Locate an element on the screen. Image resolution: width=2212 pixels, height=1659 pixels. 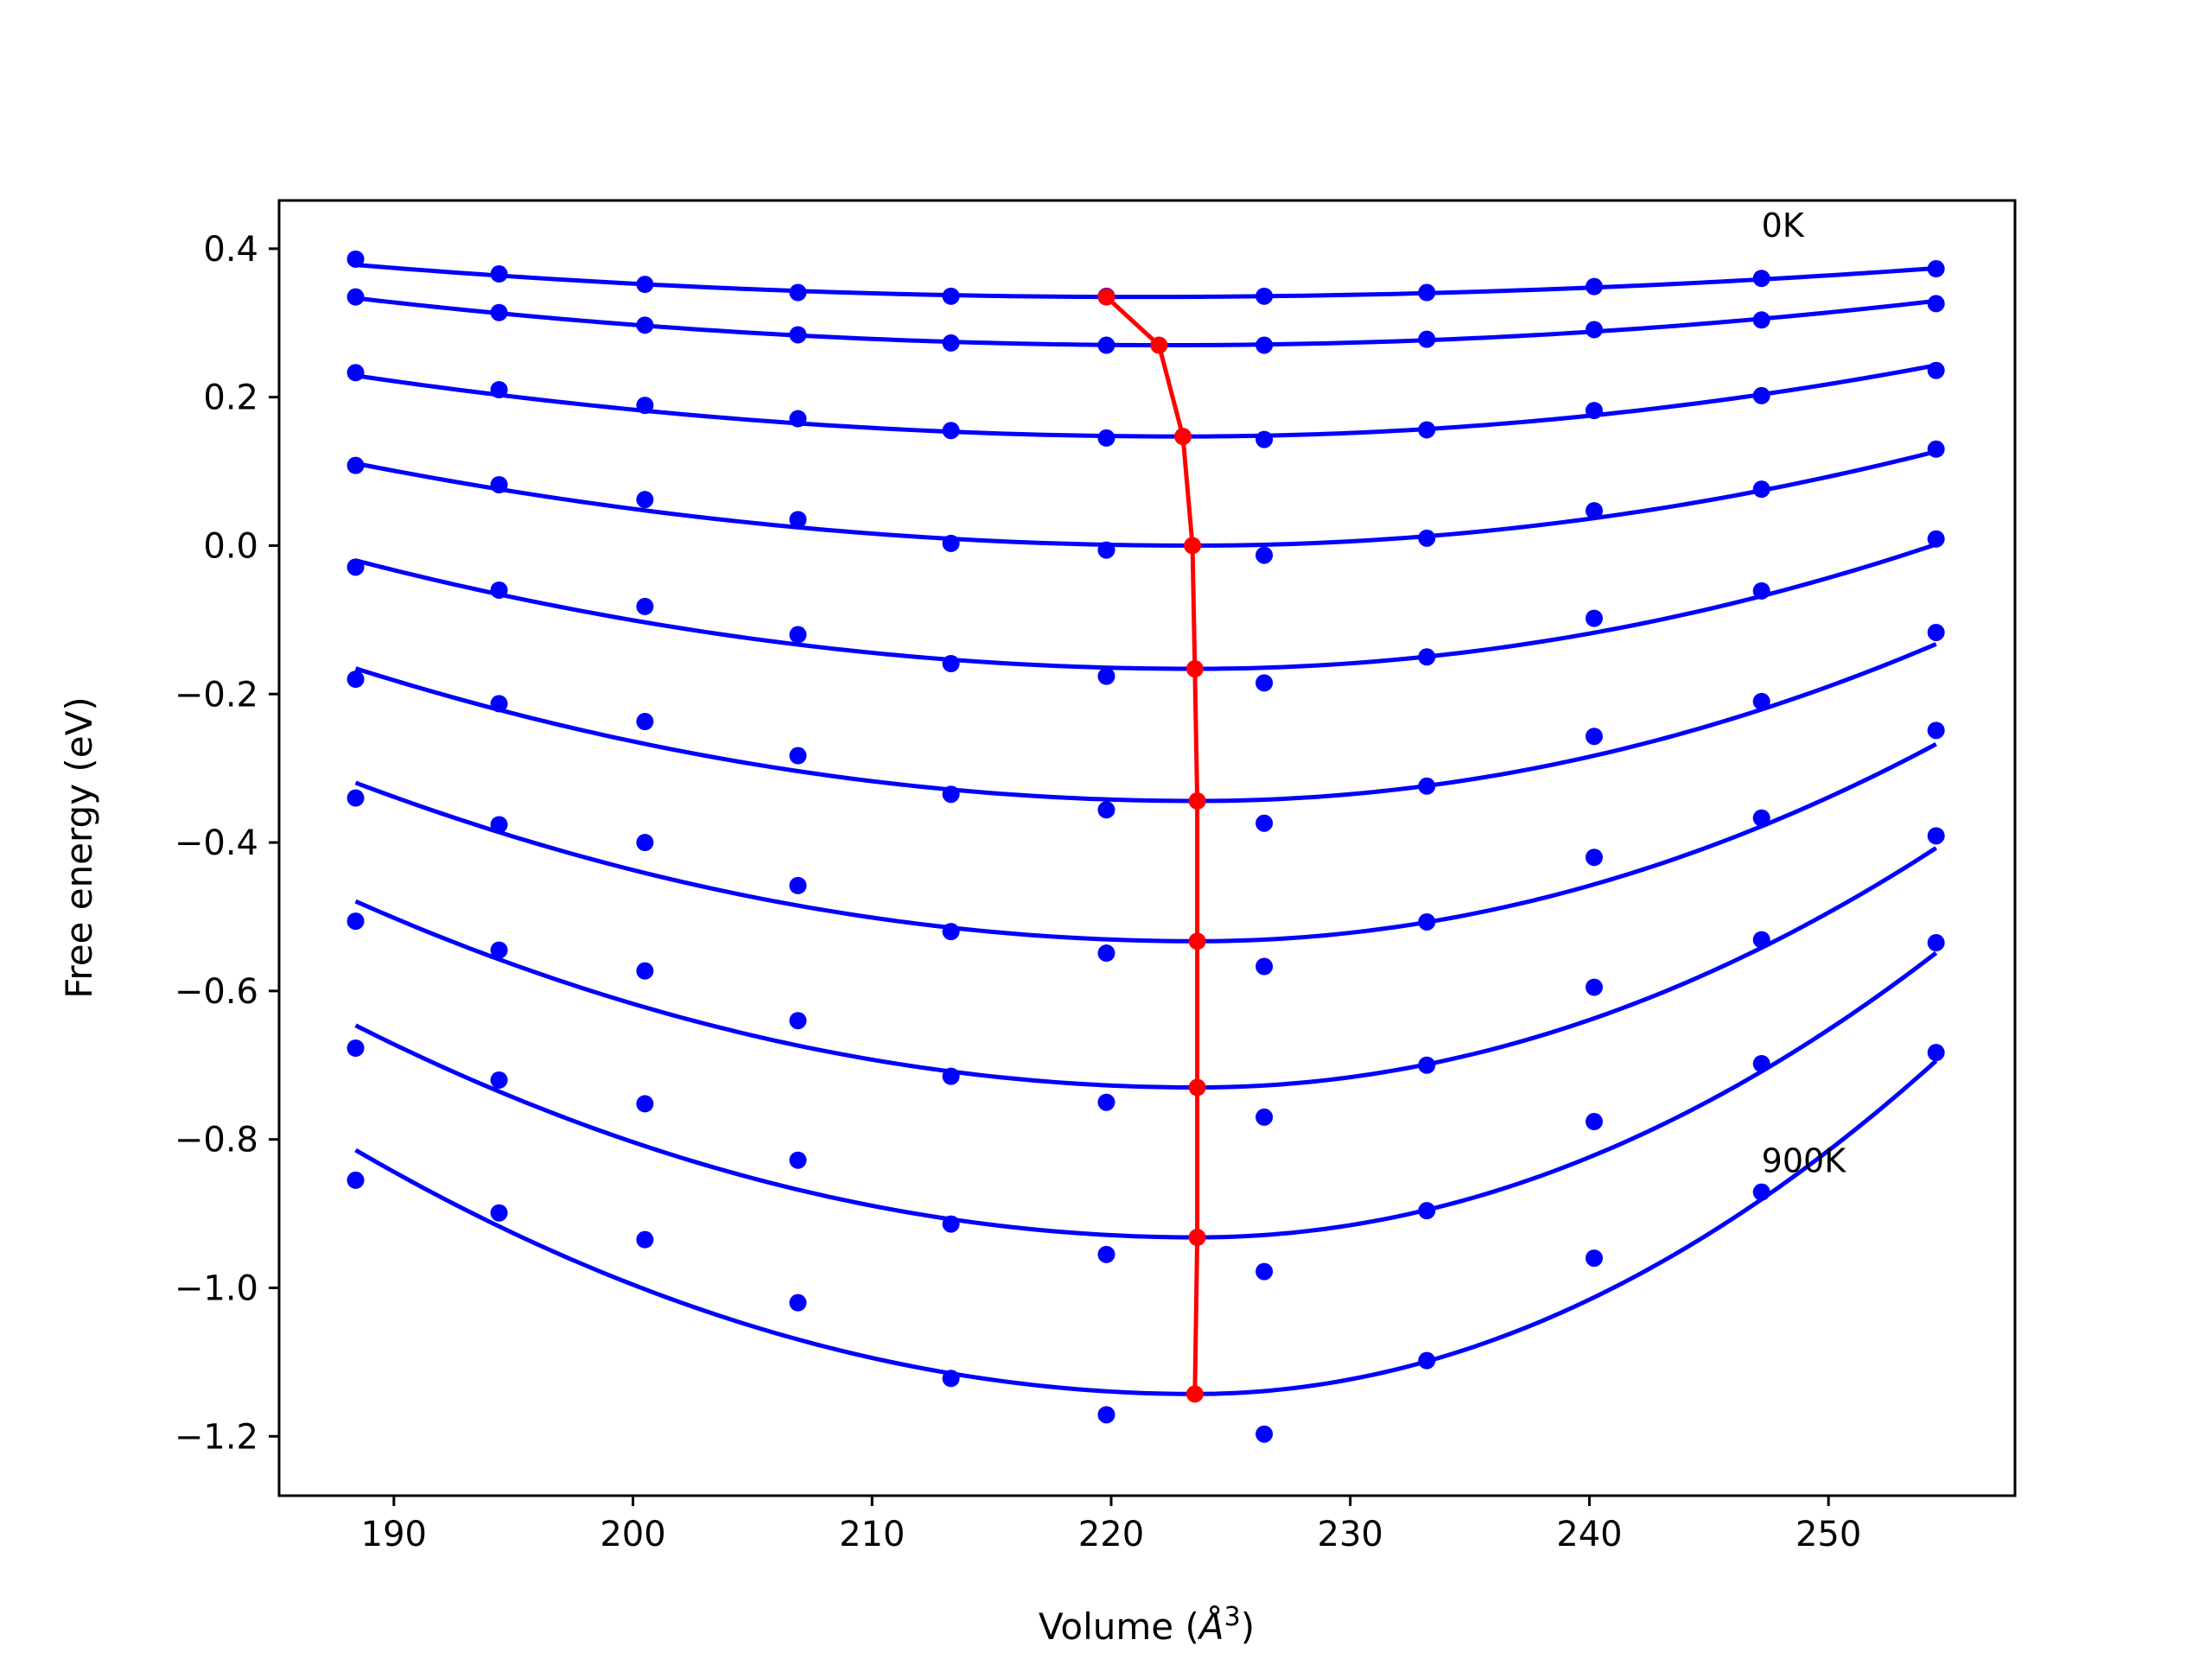
fit-curve-900K is located at coordinates (1146, 1227).